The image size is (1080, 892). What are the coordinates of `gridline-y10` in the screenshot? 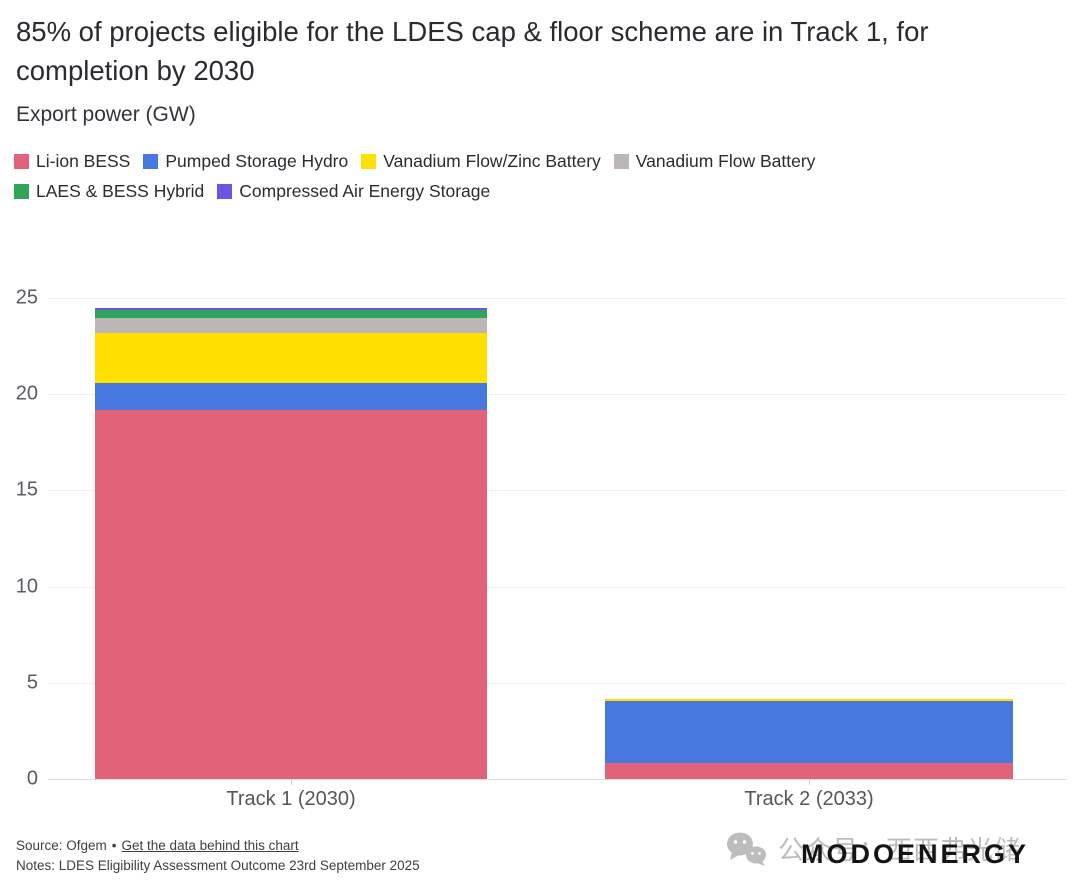 It's located at (557, 587).